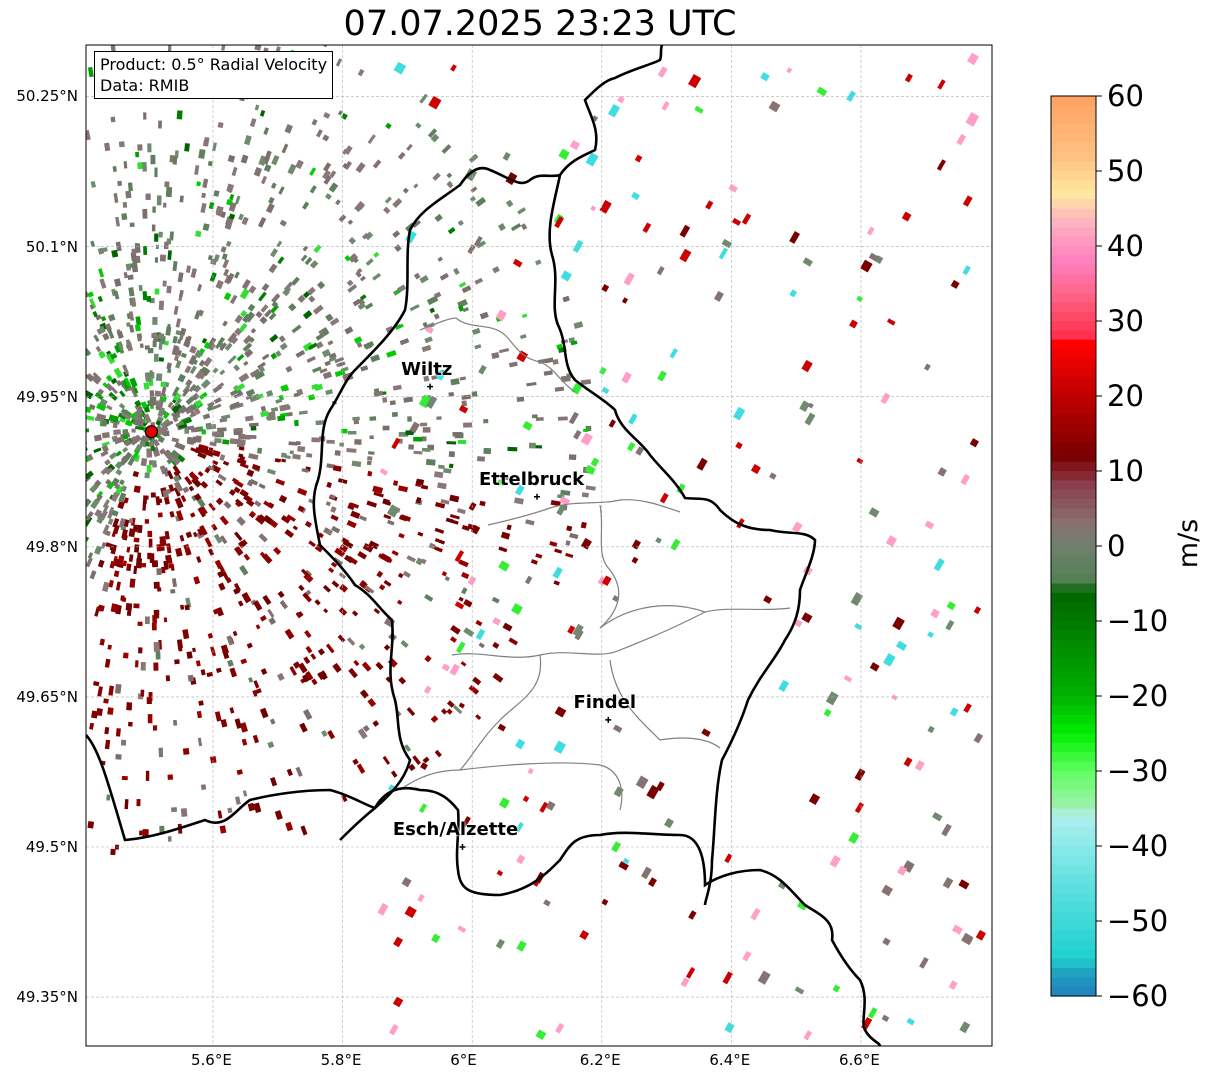  What do you see at coordinates (427, 369) in the screenshot?
I see `city-label: Wiltz` at bounding box center [427, 369].